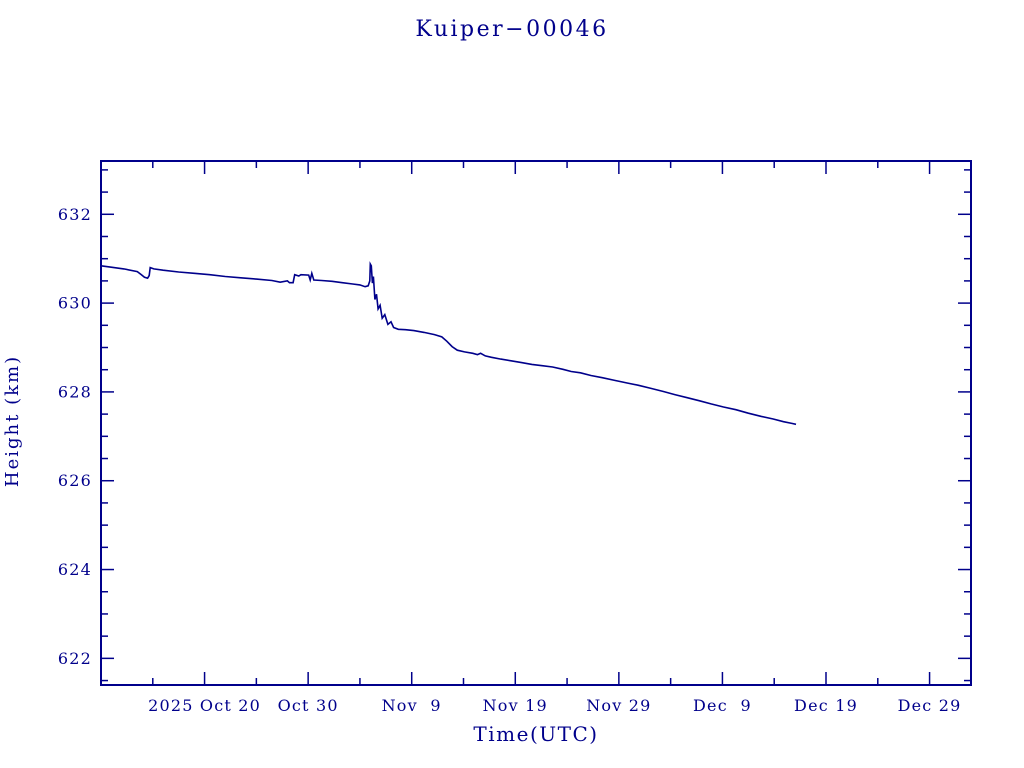  Describe the element at coordinates (75, 480) in the screenshot. I see `y-tick-label: 626` at that location.